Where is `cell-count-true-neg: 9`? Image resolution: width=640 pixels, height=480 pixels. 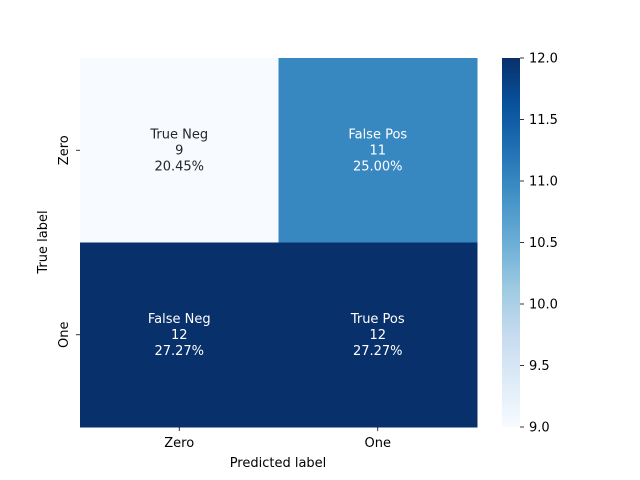 cell-count-true-neg: 9 is located at coordinates (179, 150).